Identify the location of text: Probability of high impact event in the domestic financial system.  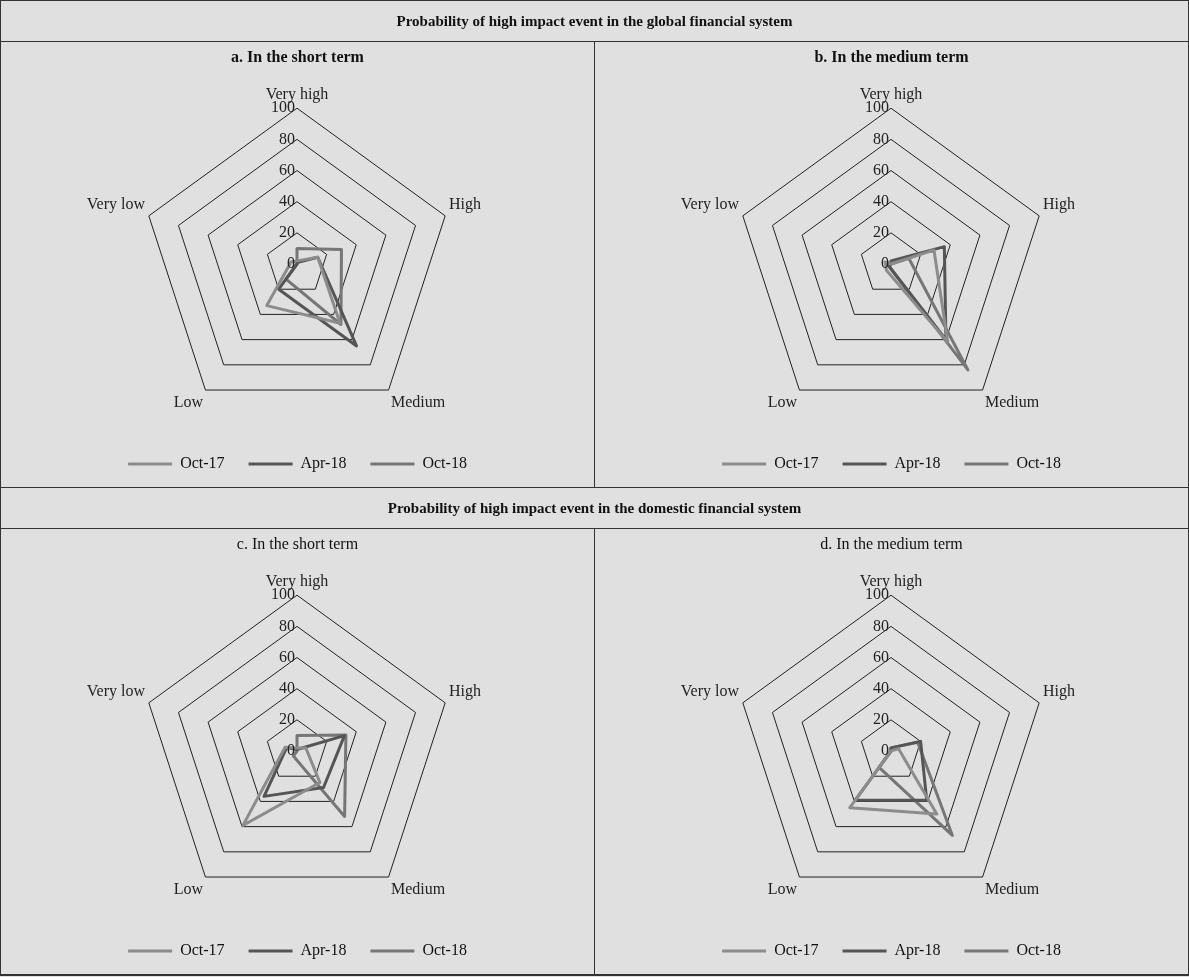
(594, 508).